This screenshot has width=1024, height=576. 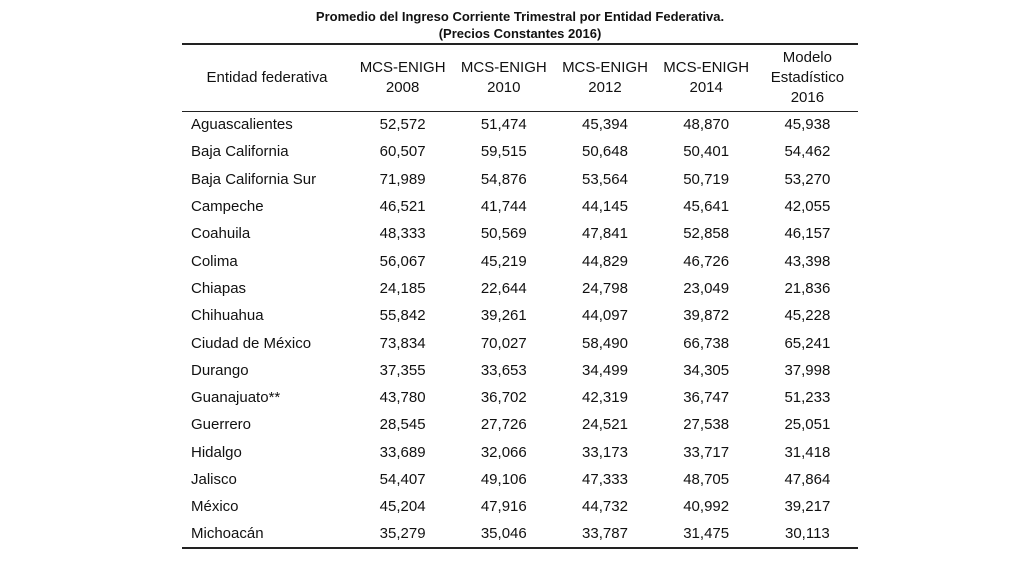 What do you see at coordinates (402, 425) in the screenshot?
I see `value-cell: 28,545` at bounding box center [402, 425].